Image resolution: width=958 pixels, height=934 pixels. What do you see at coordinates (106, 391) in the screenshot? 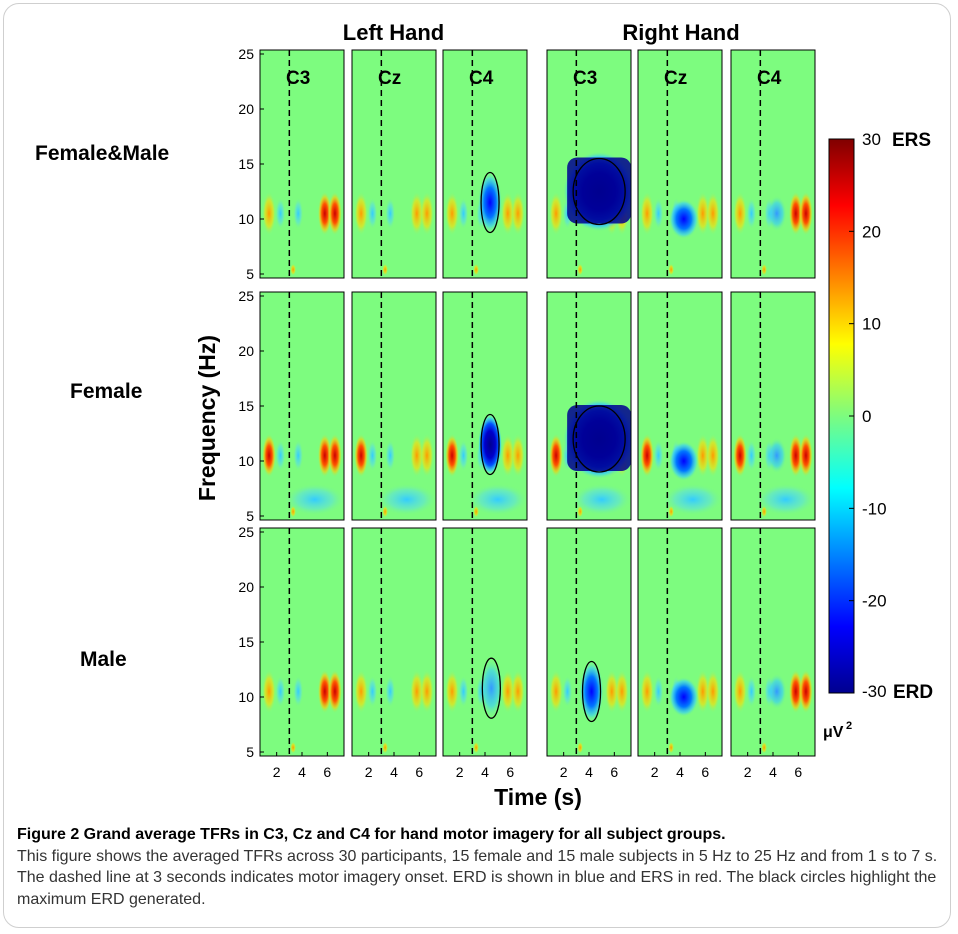
I see `row-label-female: Female` at bounding box center [106, 391].